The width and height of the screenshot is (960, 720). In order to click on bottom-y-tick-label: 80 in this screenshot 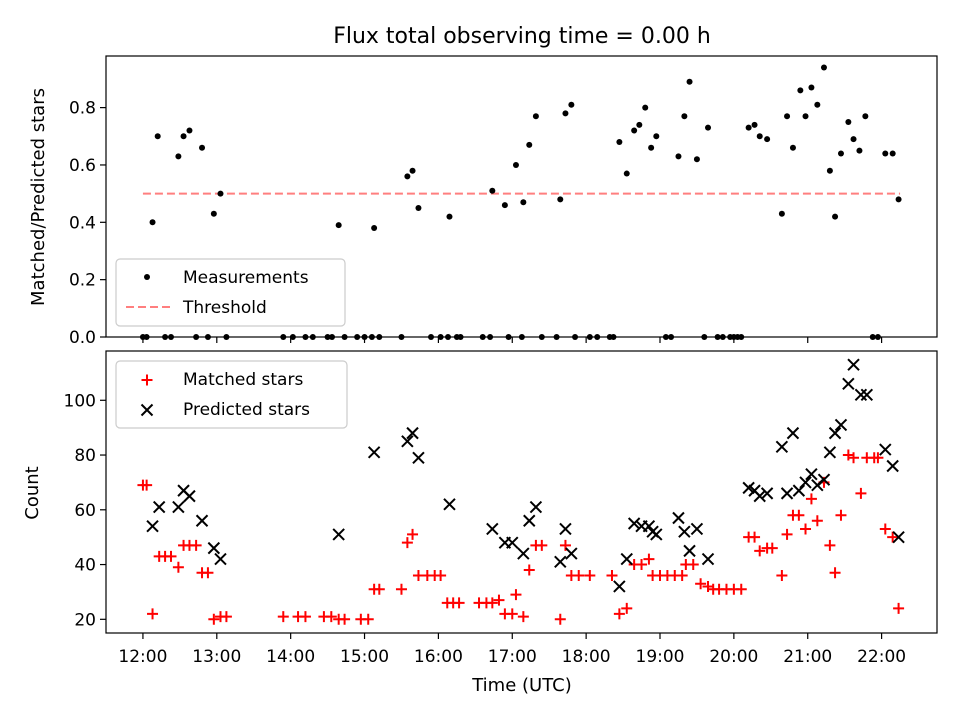, I will do `click(85, 456)`.